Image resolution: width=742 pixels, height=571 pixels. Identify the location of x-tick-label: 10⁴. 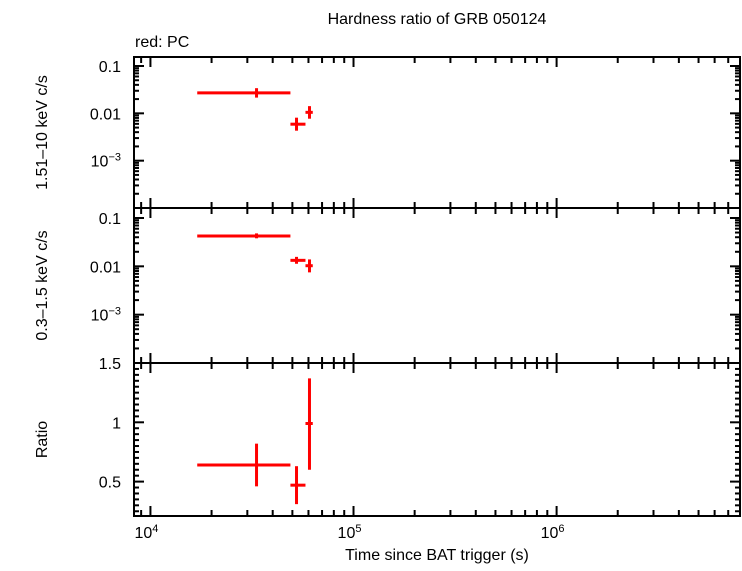
(146, 532).